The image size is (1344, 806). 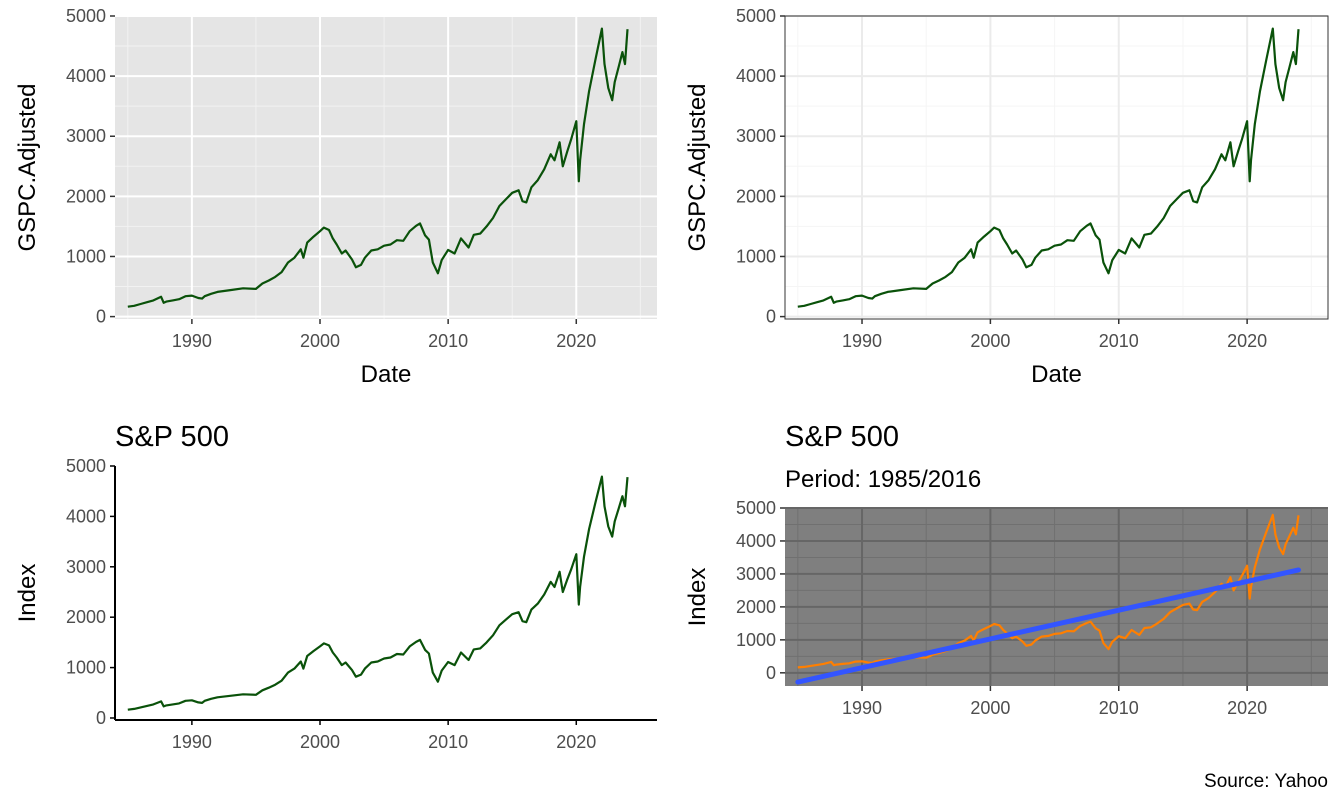 I want to click on trend-line, so click(x=1048, y=626).